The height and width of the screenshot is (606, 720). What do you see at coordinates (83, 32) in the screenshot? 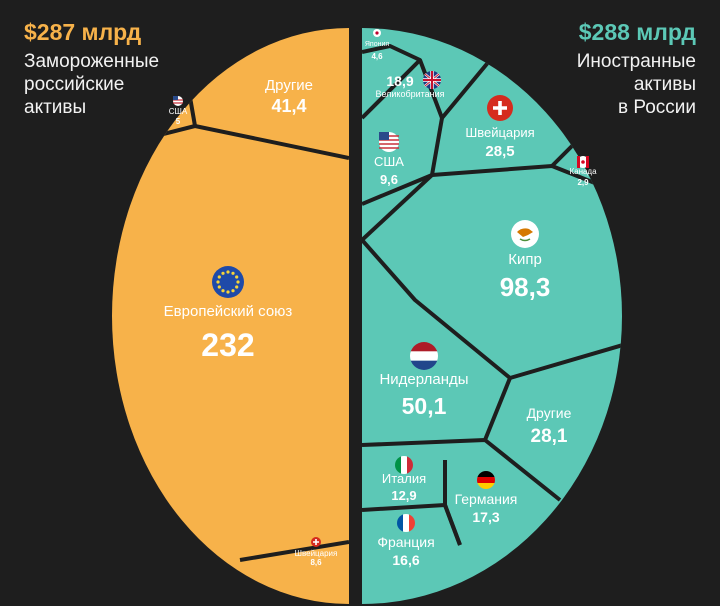
I see `frozen-assets-total: $287 млрд` at bounding box center [83, 32].